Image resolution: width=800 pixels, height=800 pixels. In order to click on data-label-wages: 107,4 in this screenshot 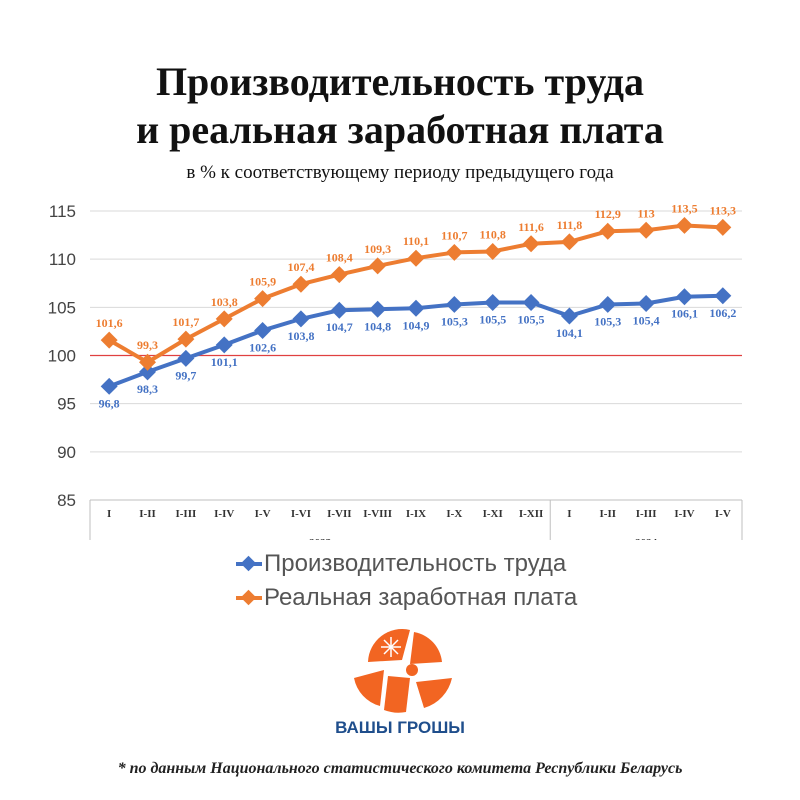, I will do `click(300, 267)`.